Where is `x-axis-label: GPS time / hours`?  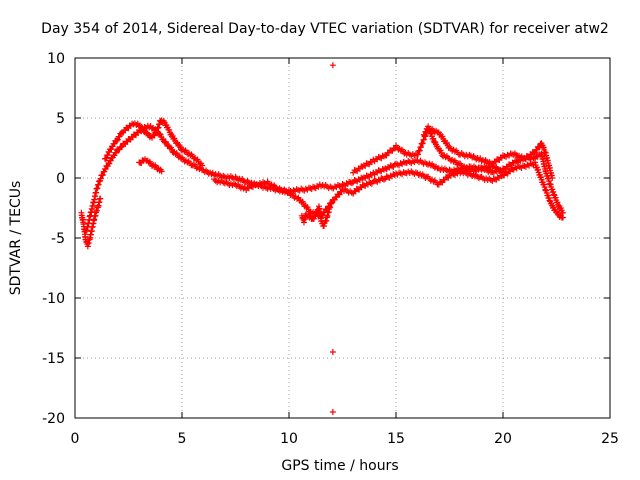 x-axis-label: GPS time / hours is located at coordinates (339, 466).